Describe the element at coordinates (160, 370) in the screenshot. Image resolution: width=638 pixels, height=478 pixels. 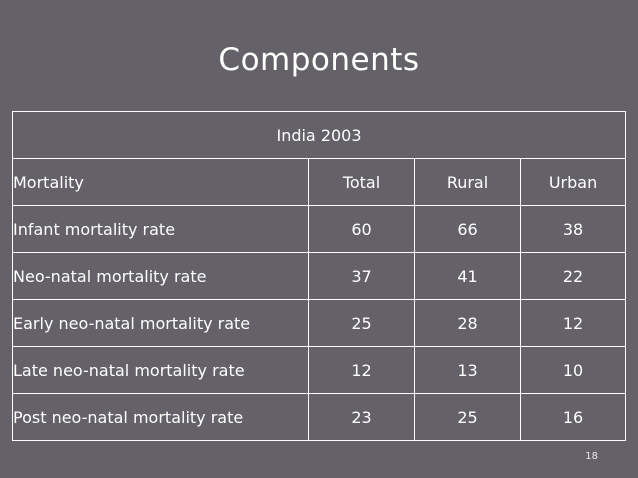
I see `row-label: Late neo-natal mortality rate` at that location.